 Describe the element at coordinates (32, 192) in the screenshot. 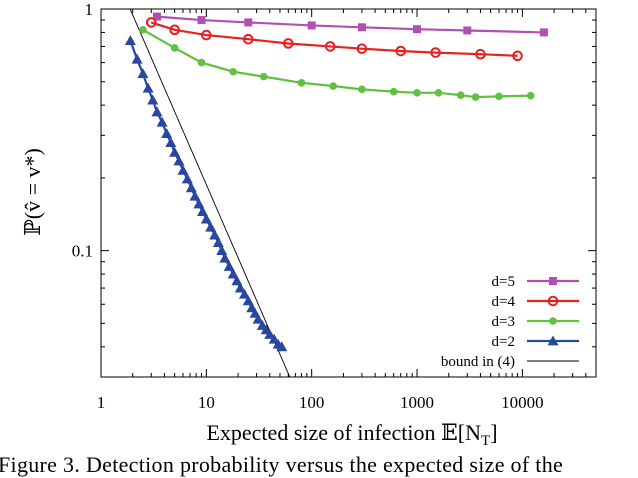

I see `y-axis-title: ℙ(v̂ = v*)` at that location.